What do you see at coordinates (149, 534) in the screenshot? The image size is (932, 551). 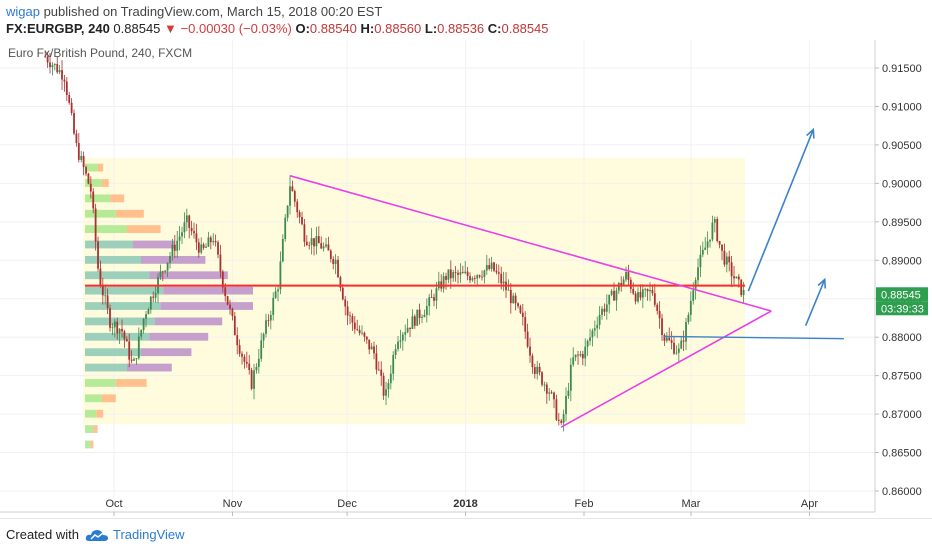 I see `tradingview-brand: TradingView` at bounding box center [149, 534].